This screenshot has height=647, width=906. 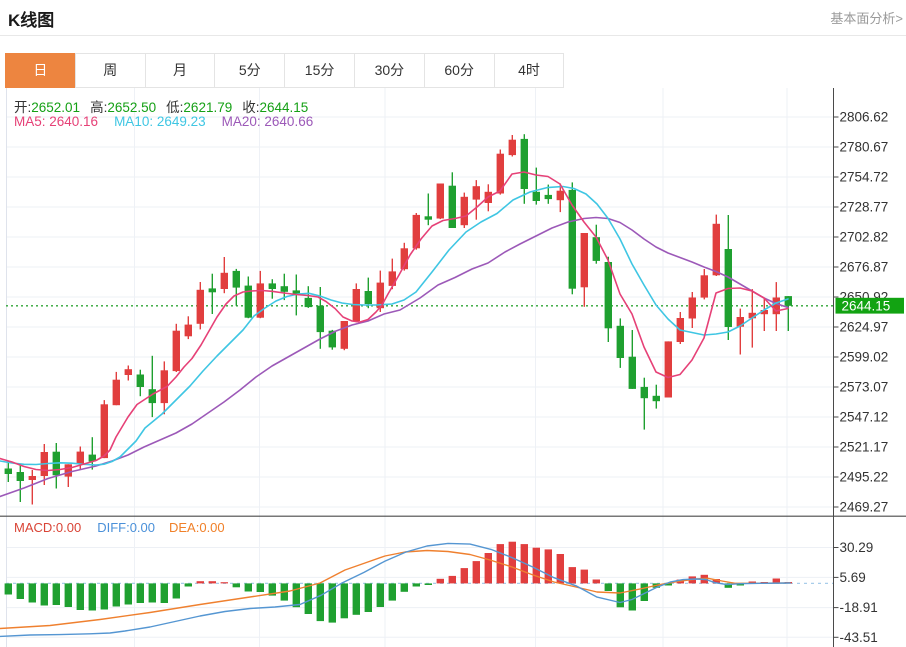 What do you see at coordinates (857, 547) in the screenshot?
I see `svg-text: 30.29` at bounding box center [857, 547].